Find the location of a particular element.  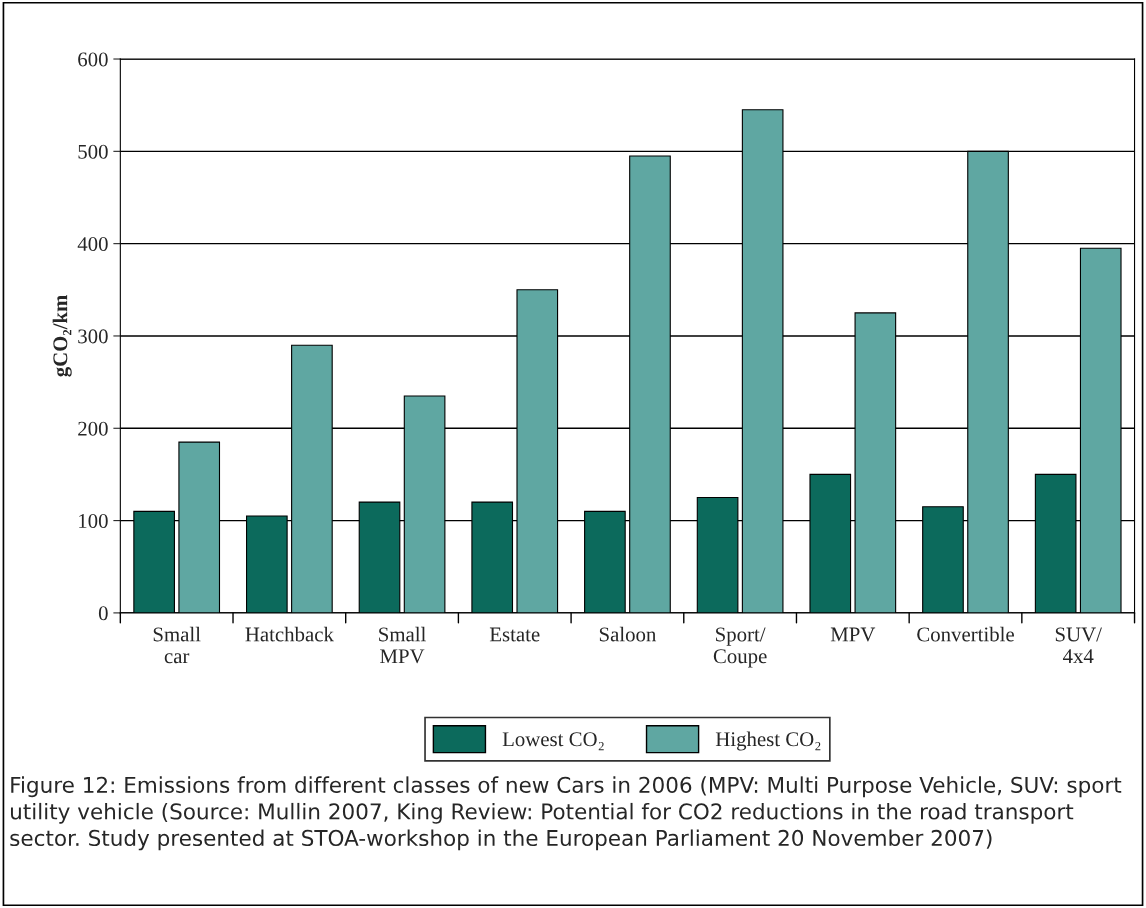

y-tick-label: 300 is located at coordinates (93, 336).